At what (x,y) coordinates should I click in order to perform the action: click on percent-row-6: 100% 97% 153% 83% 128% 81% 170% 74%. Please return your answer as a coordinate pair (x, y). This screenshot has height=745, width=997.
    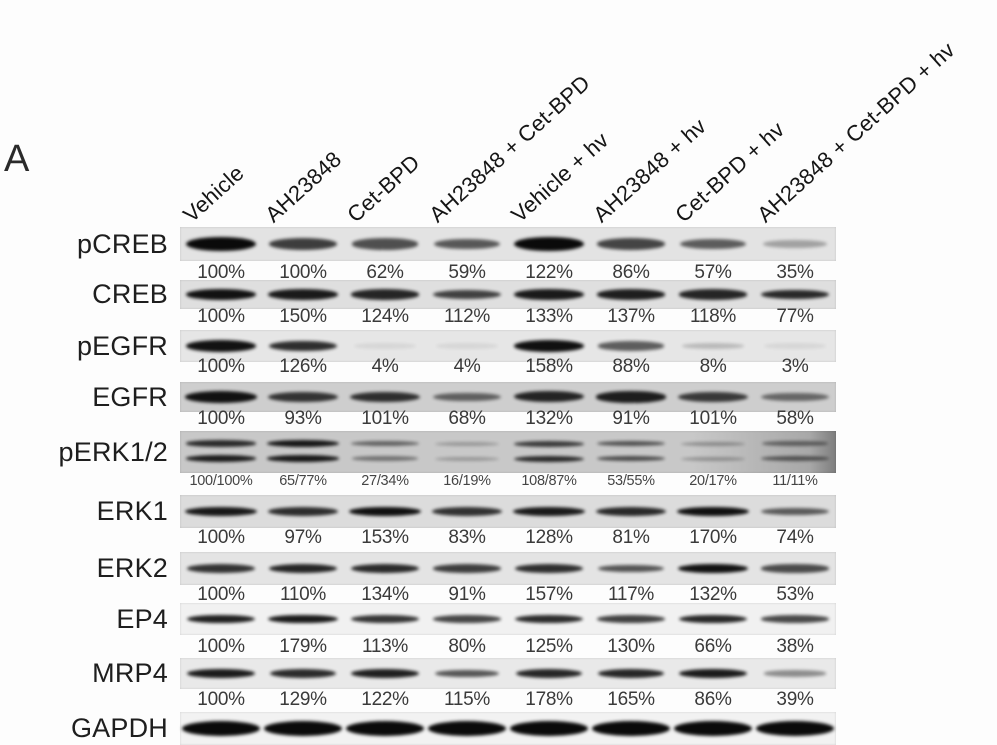
    Looking at the image, I should click on (508, 539).